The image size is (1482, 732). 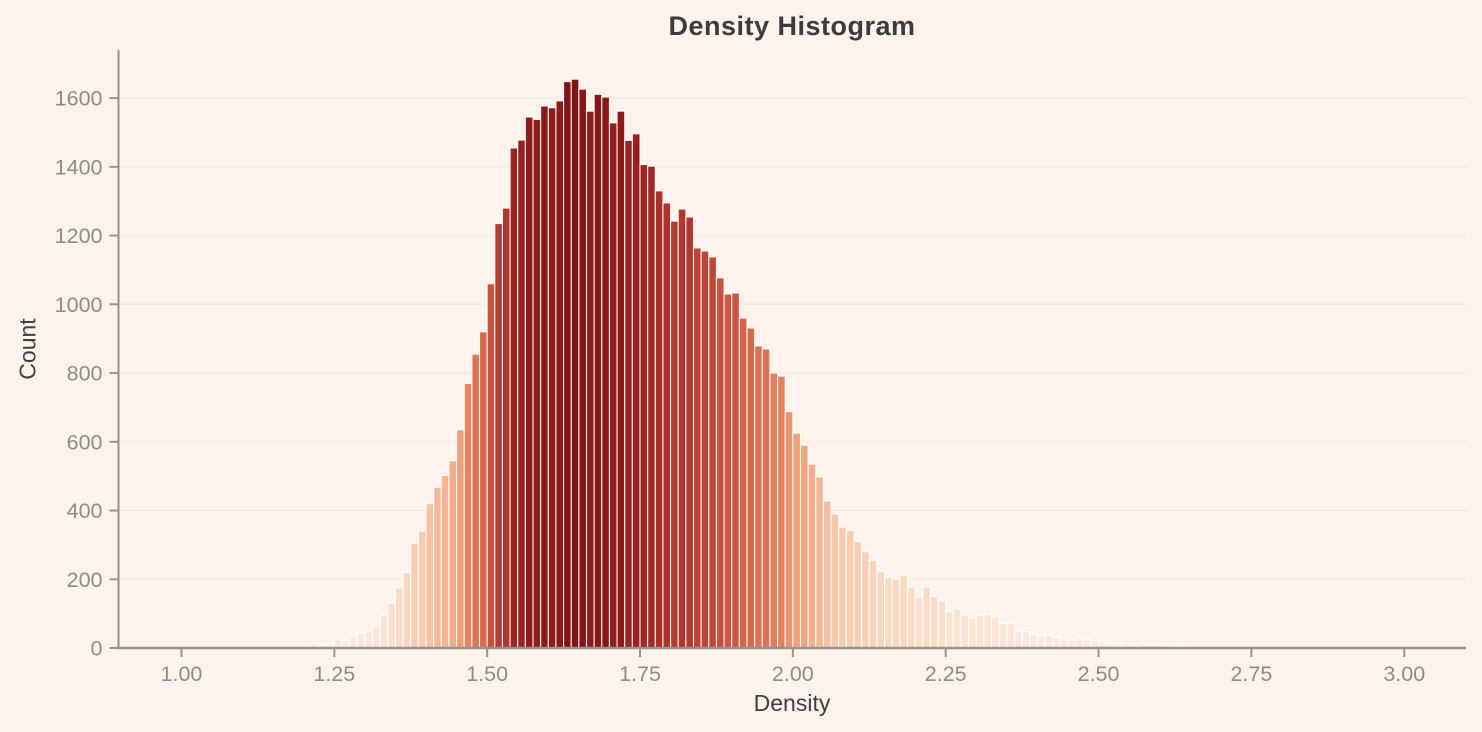 I want to click on y-tick-label: 400, so click(x=85, y=511).